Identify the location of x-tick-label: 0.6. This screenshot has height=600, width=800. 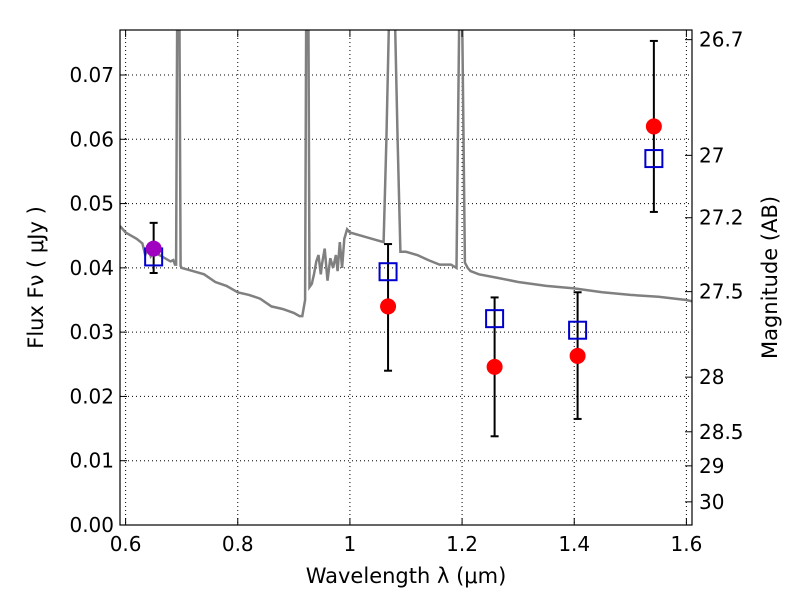
(126, 544).